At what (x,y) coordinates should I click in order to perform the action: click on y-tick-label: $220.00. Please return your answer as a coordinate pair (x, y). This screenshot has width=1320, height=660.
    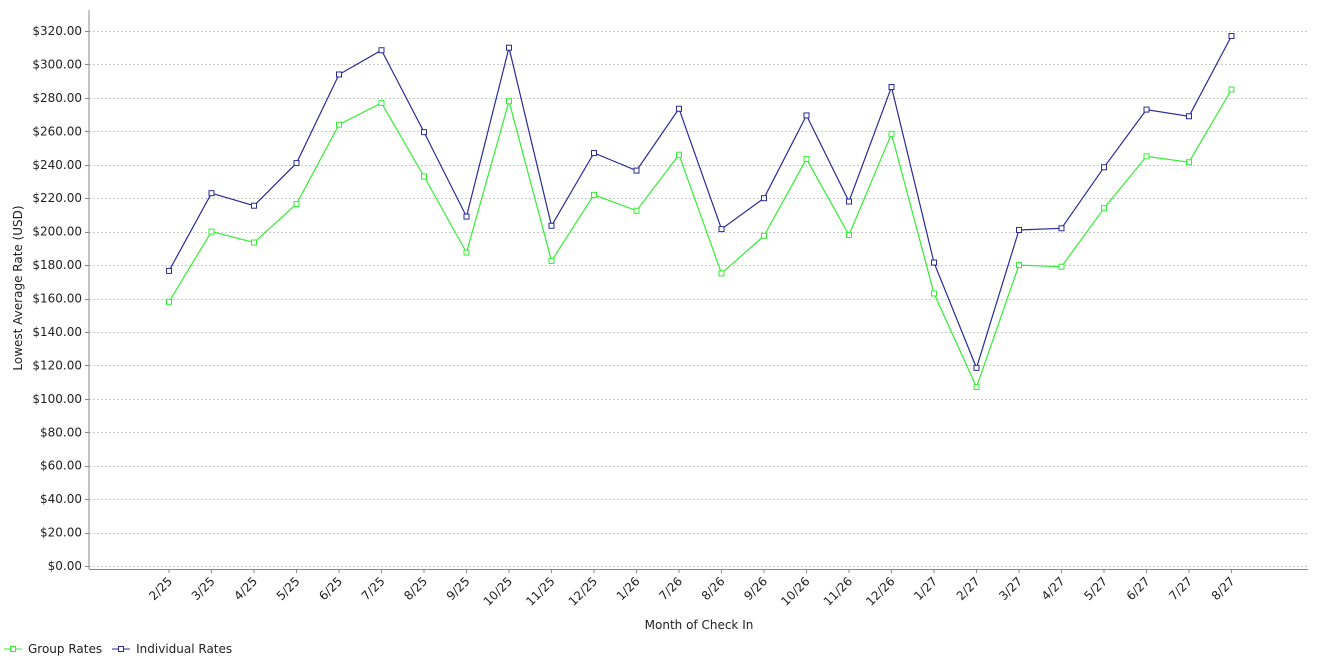
    Looking at the image, I should click on (57, 198).